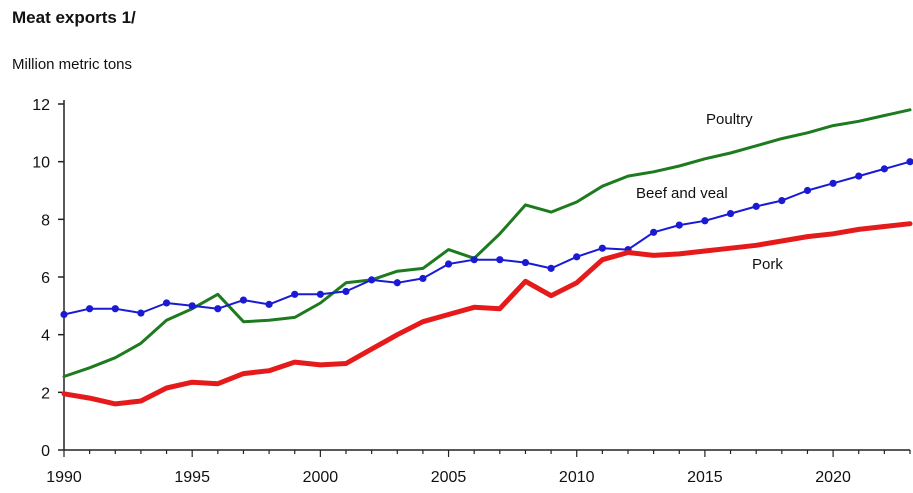 The width and height of the screenshot is (913, 493). I want to click on pork-series-label: Pork, so click(767, 264).